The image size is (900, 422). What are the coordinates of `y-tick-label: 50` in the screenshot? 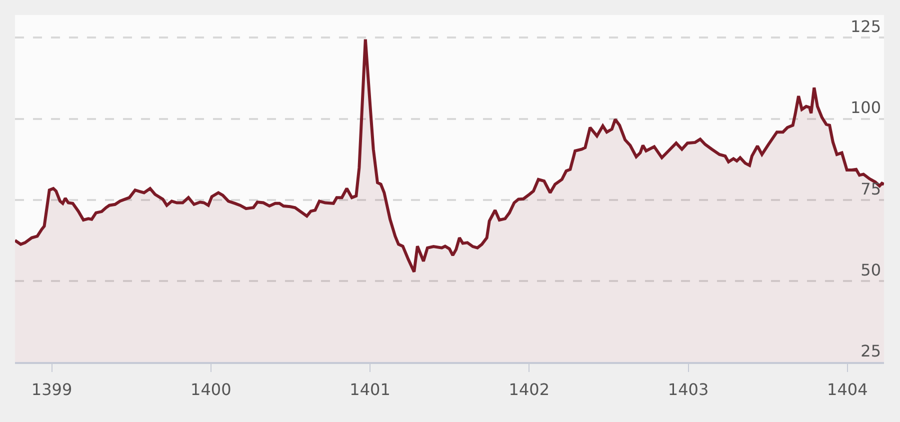 It's located at (870, 270).